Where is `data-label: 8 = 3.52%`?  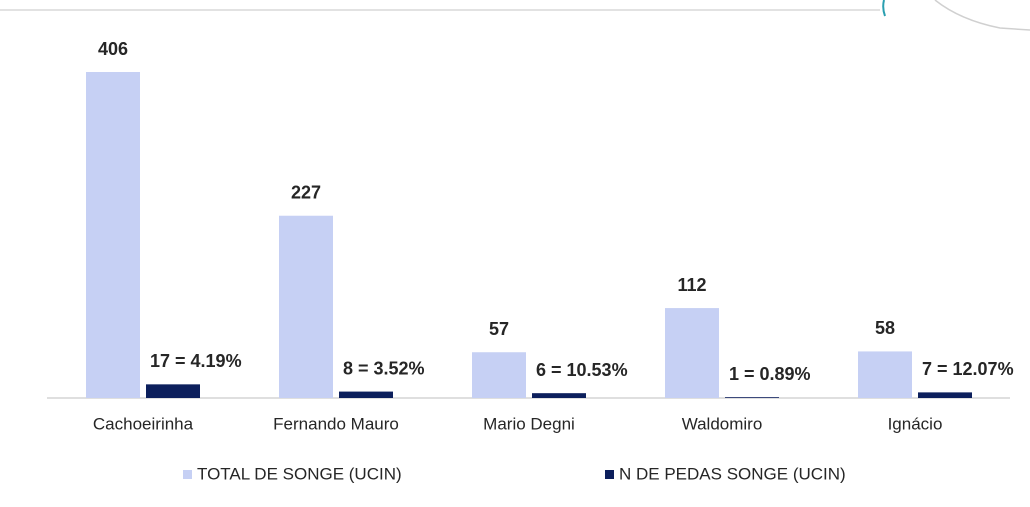 data-label: 8 = 3.52% is located at coordinates (384, 368).